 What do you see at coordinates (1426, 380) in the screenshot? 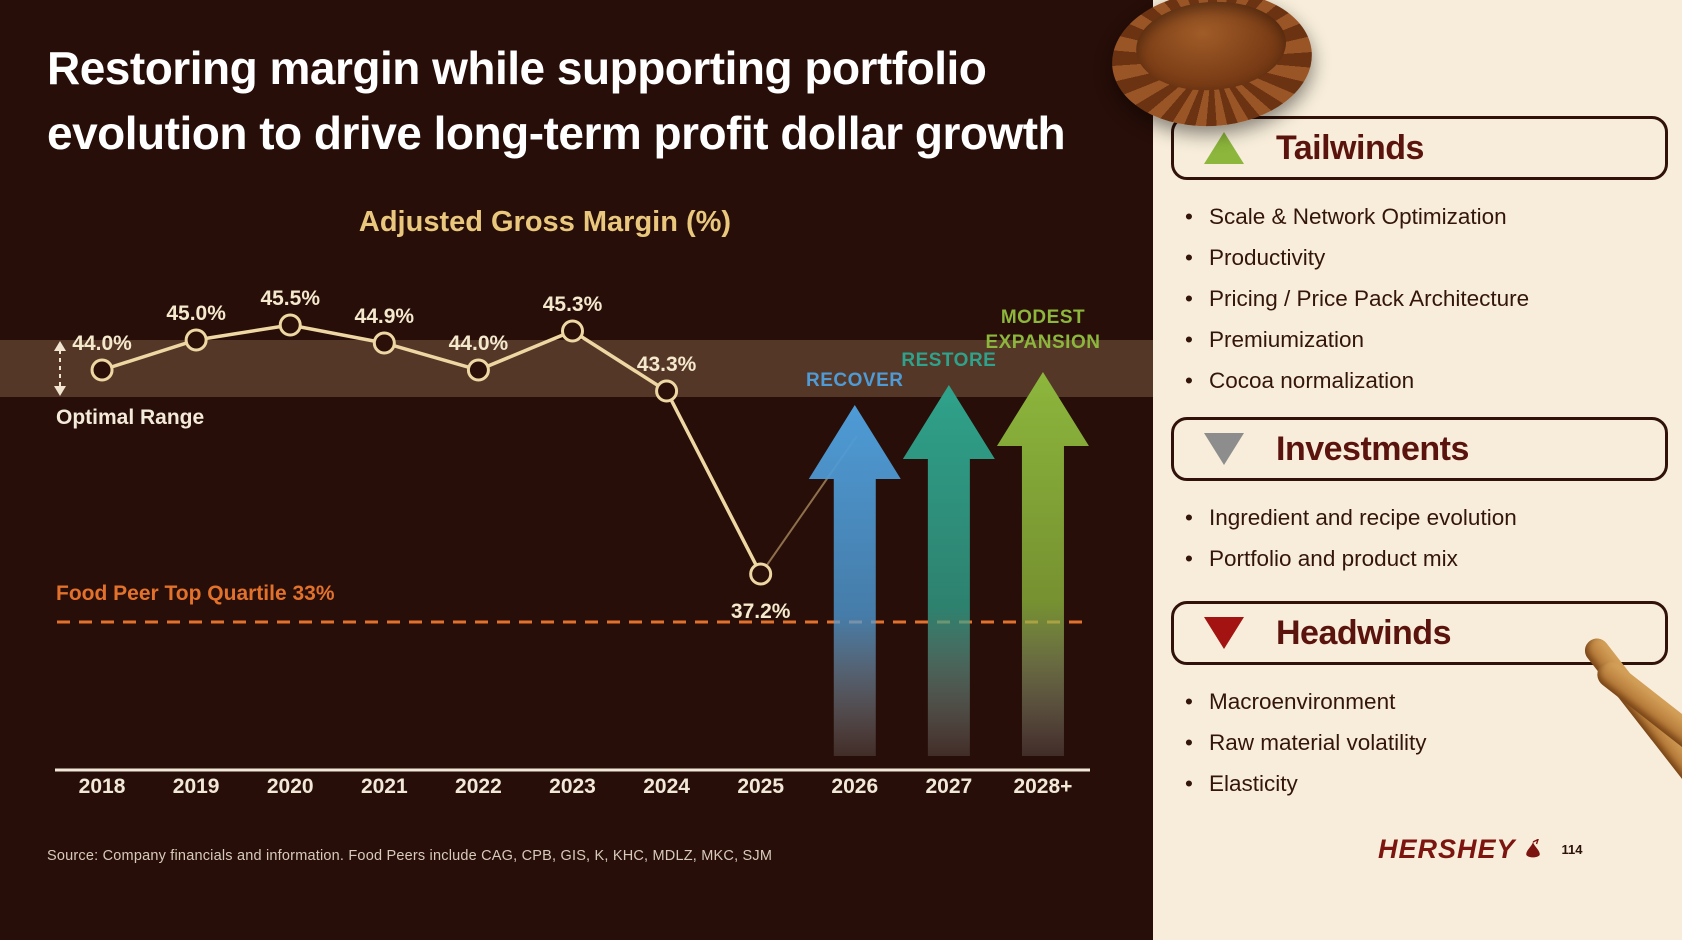
I see `list-item: Cocoa normalization` at bounding box center [1426, 380].